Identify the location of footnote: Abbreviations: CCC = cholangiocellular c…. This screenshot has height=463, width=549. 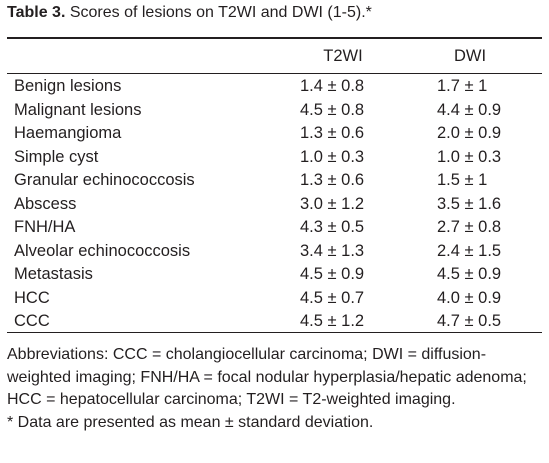
(267, 377).